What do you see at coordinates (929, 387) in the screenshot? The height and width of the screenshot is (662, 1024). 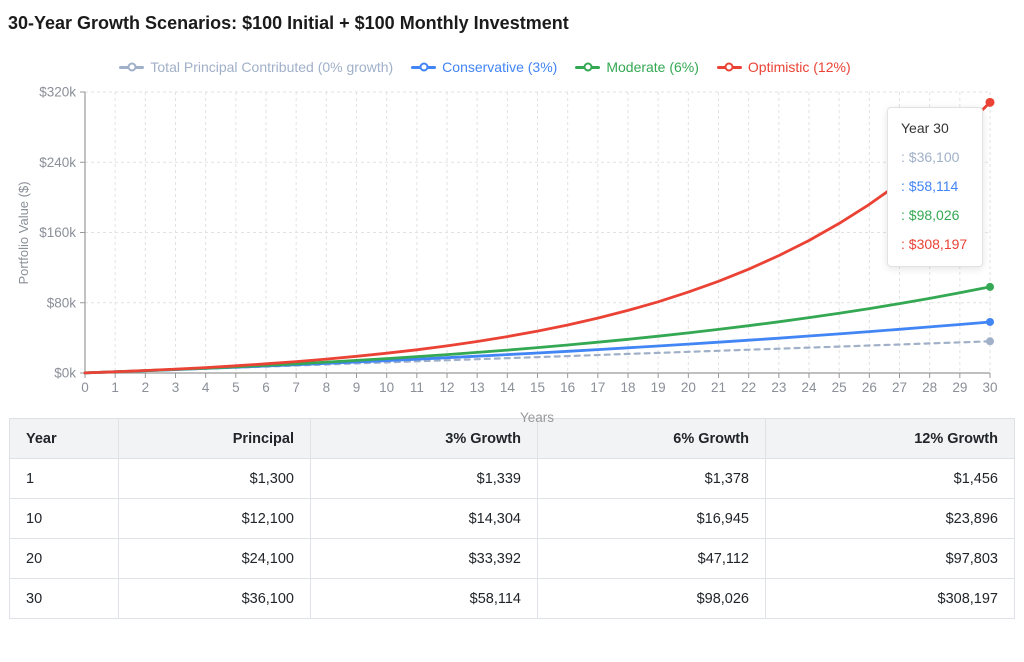 I see `x-tick-label: 28` at bounding box center [929, 387].